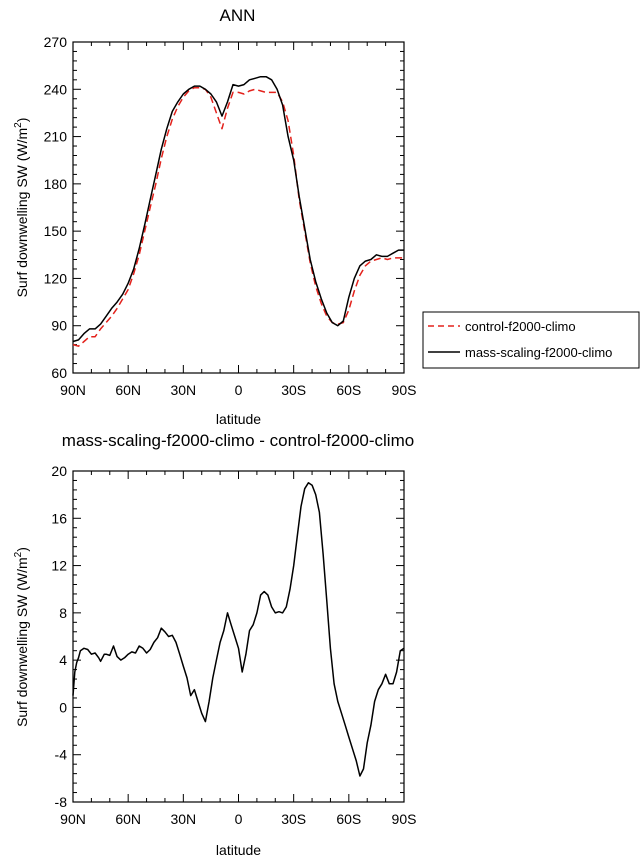 The image size is (643, 866). I want to click on panel-1-y-axis-title: Surf downwelling SW (W/m2), so click(21, 208).